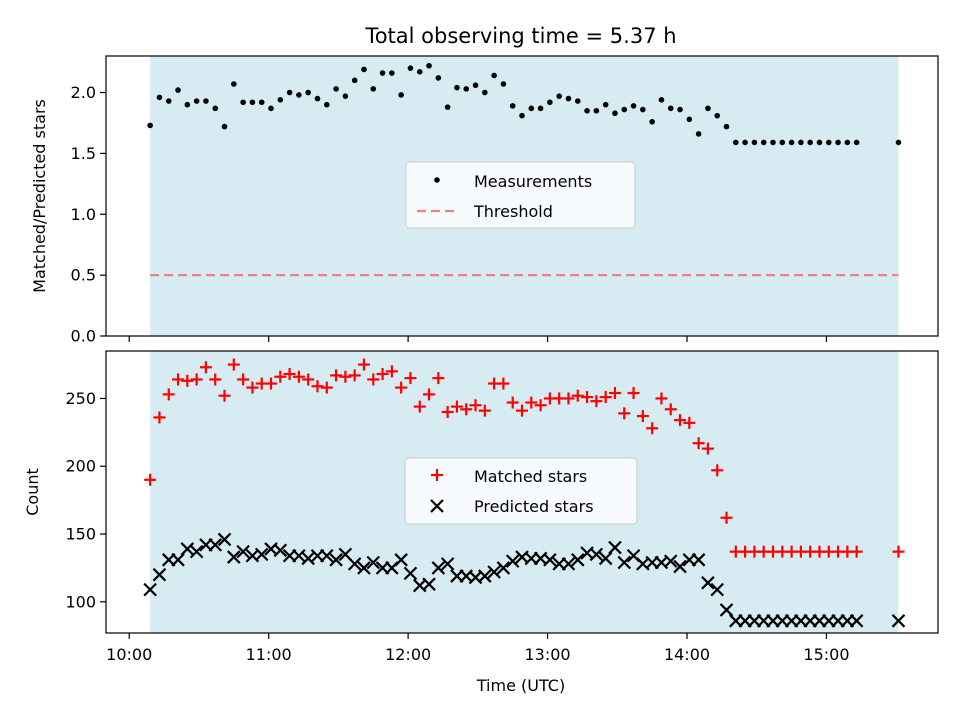 This screenshot has height=724, width=960. I want to click on y-tick-label: 2.0, so click(83, 92).